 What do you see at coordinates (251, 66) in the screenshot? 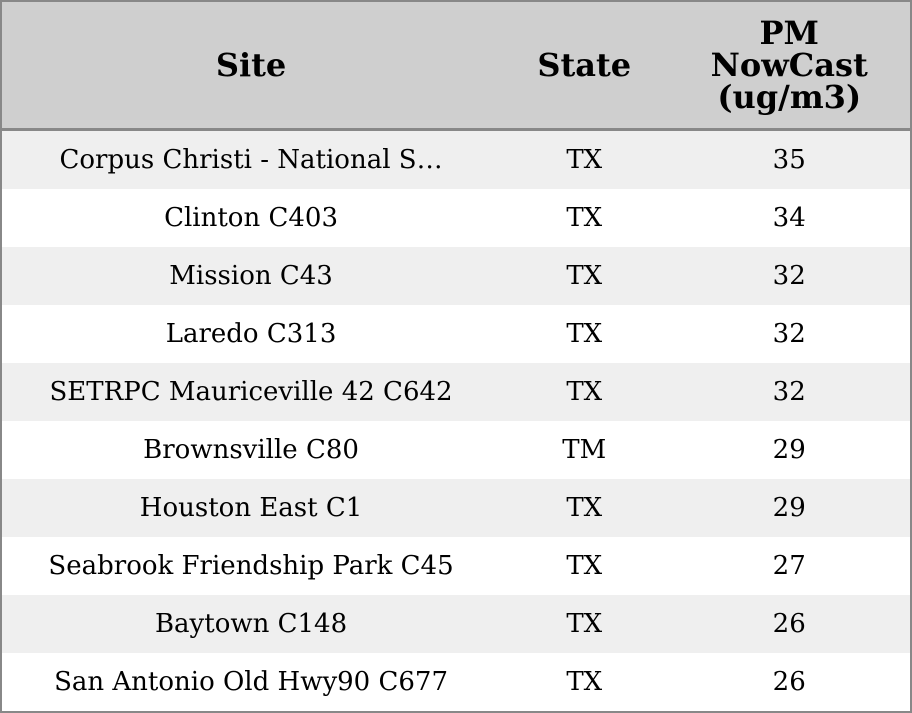
I see `header-cell: Site` at bounding box center [251, 66].